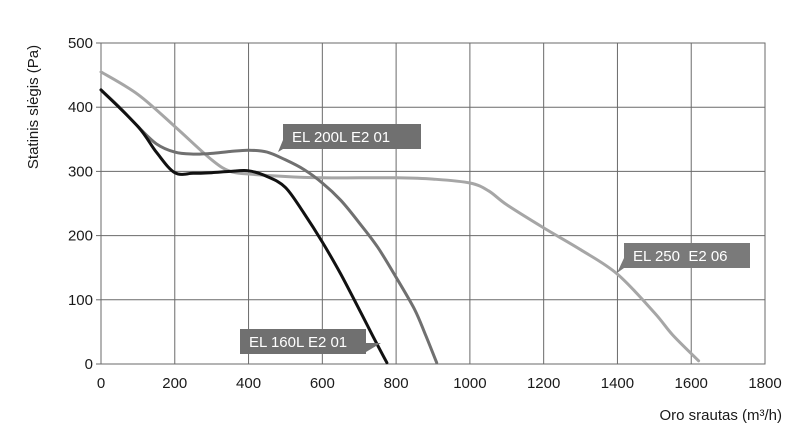  Describe the element at coordinates (248, 383) in the screenshot. I see `x-tick-label: 400` at that location.